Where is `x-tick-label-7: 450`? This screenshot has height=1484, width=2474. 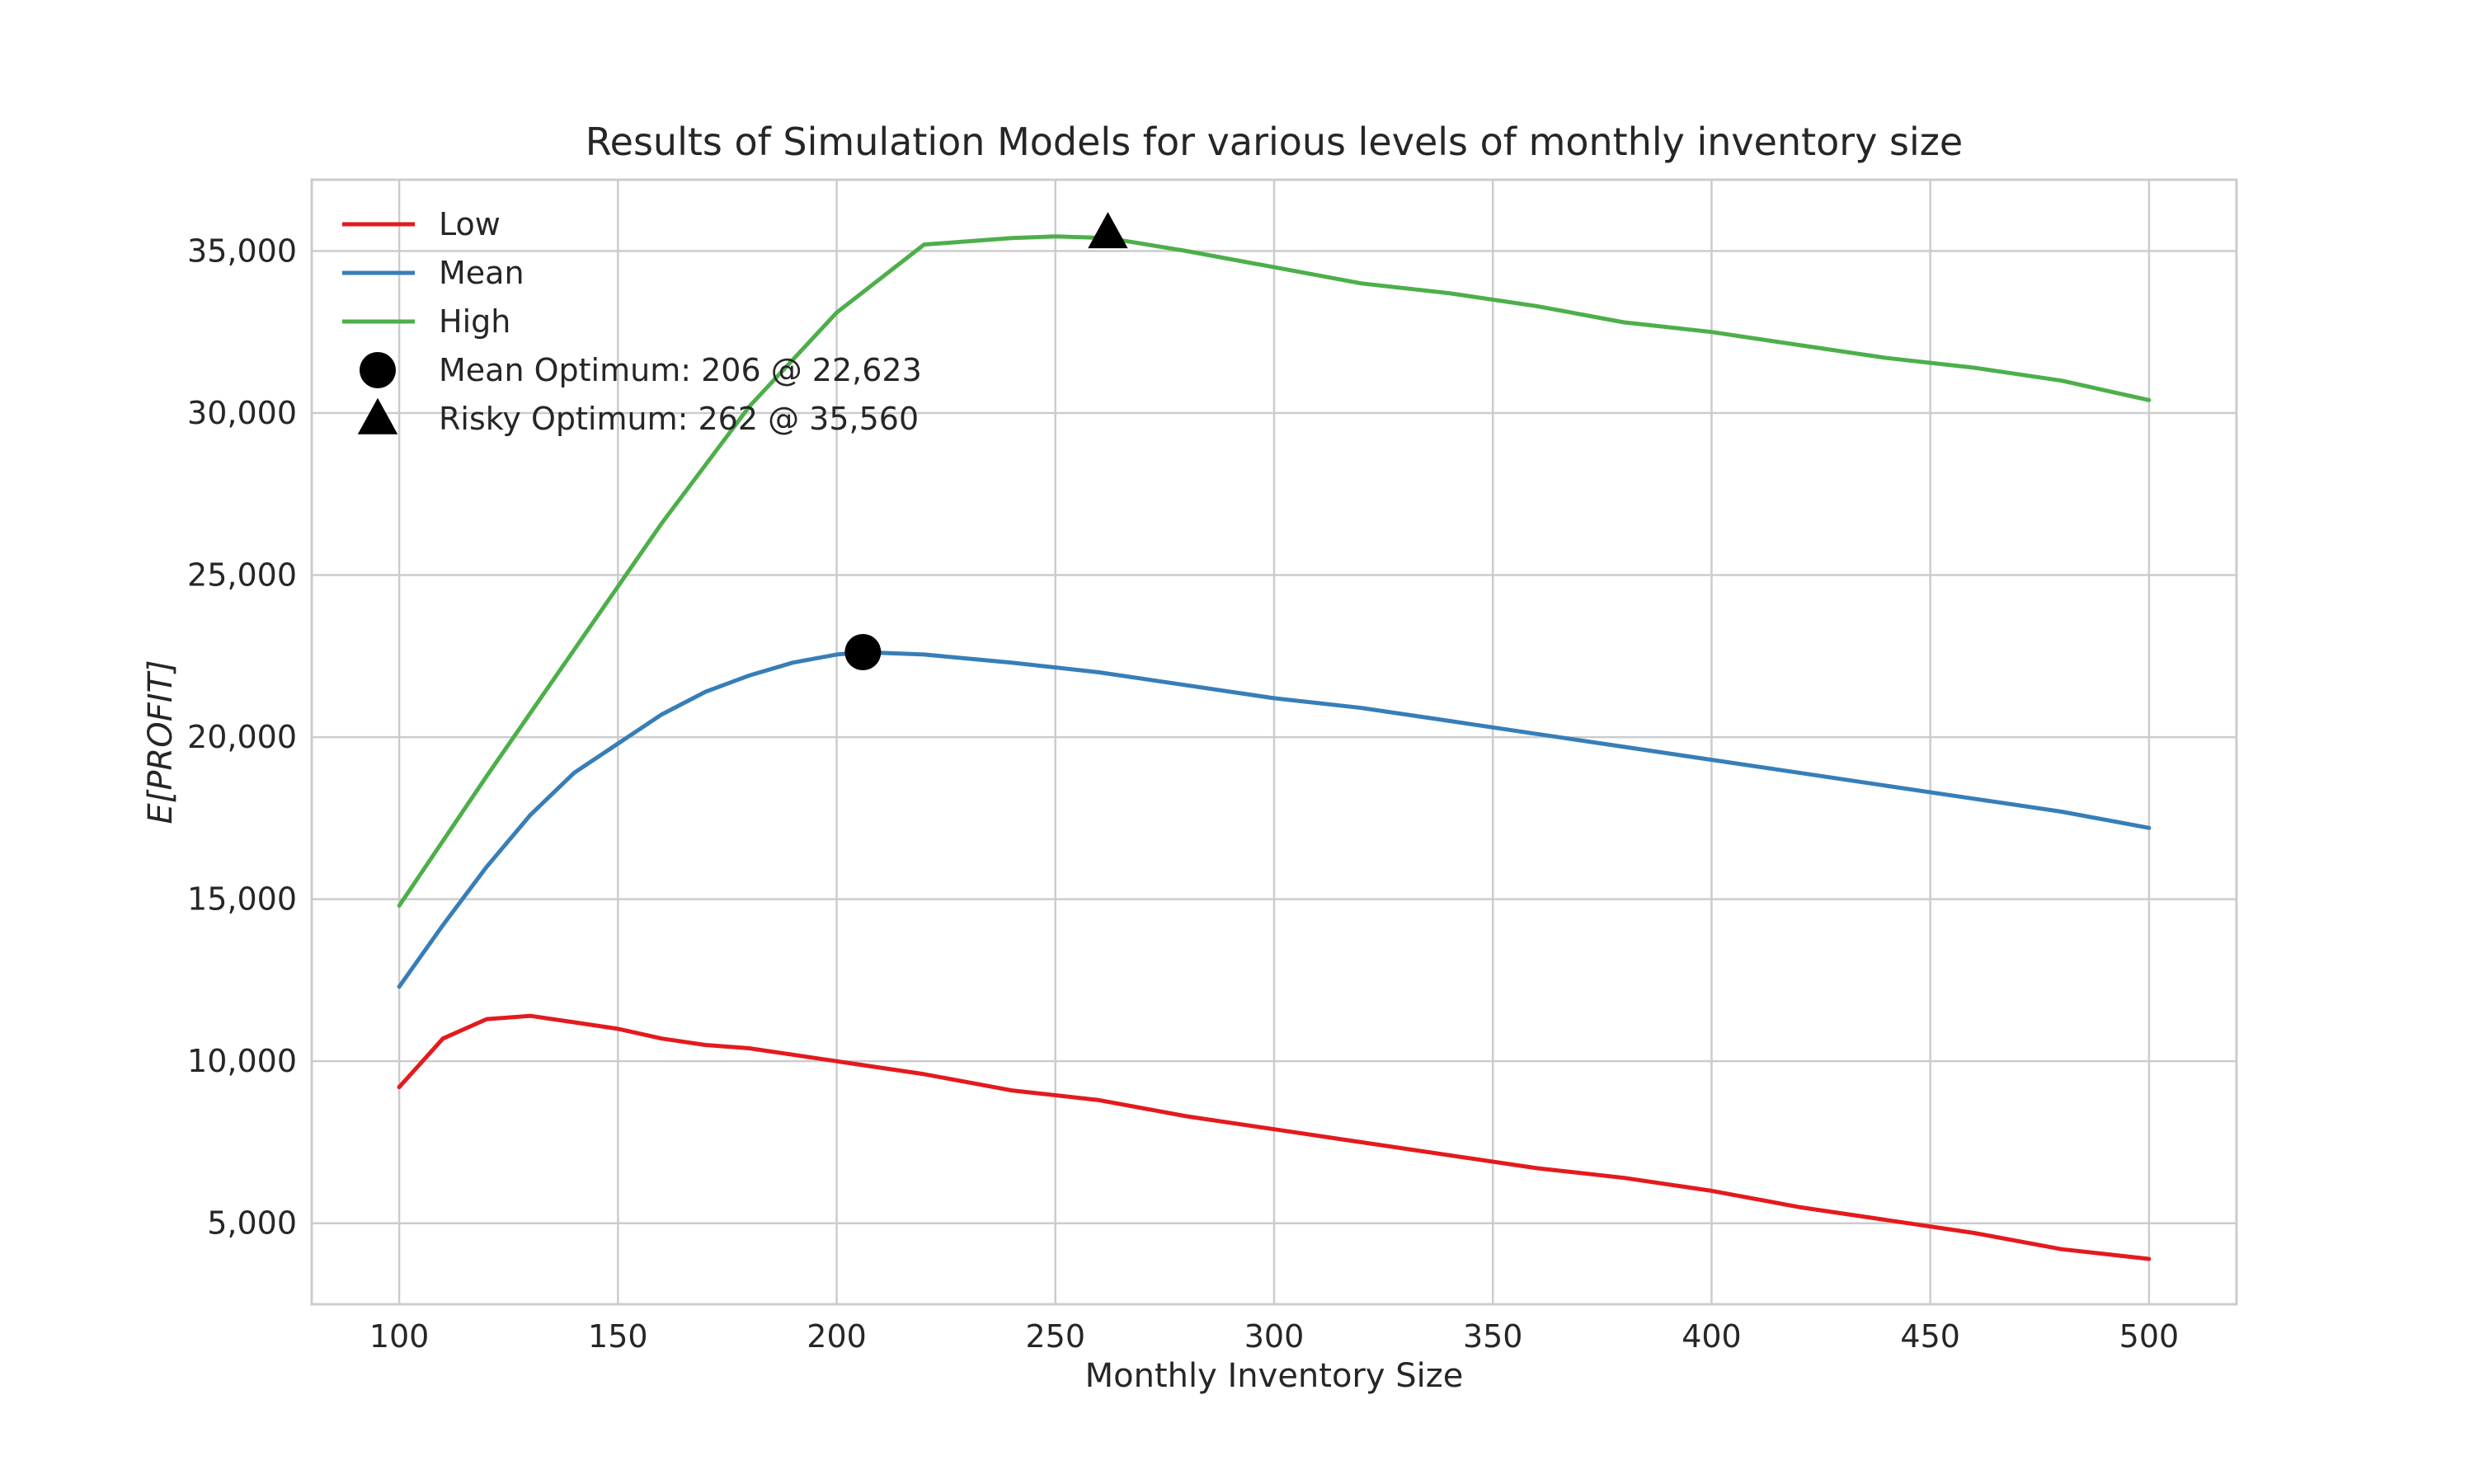 x-tick-label-7: 450 is located at coordinates (1930, 1336).